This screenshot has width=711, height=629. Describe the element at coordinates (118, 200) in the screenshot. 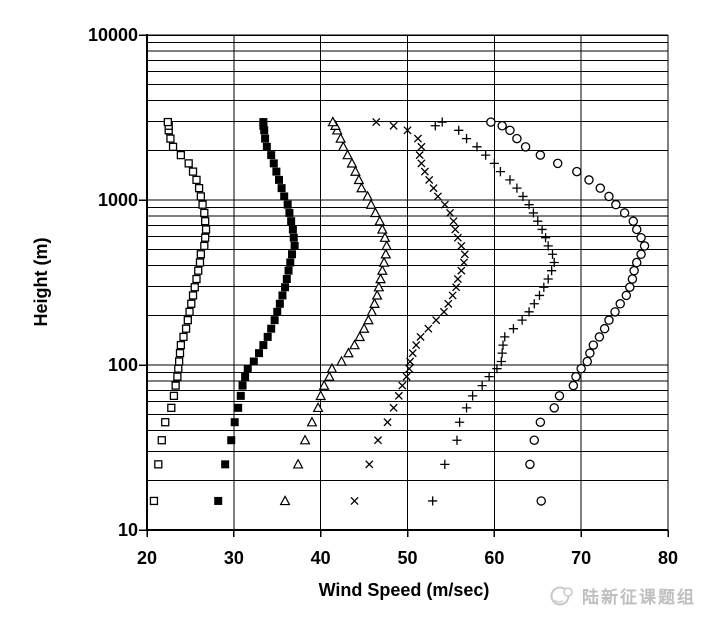

I see `y-tick-label: 1000` at that location.